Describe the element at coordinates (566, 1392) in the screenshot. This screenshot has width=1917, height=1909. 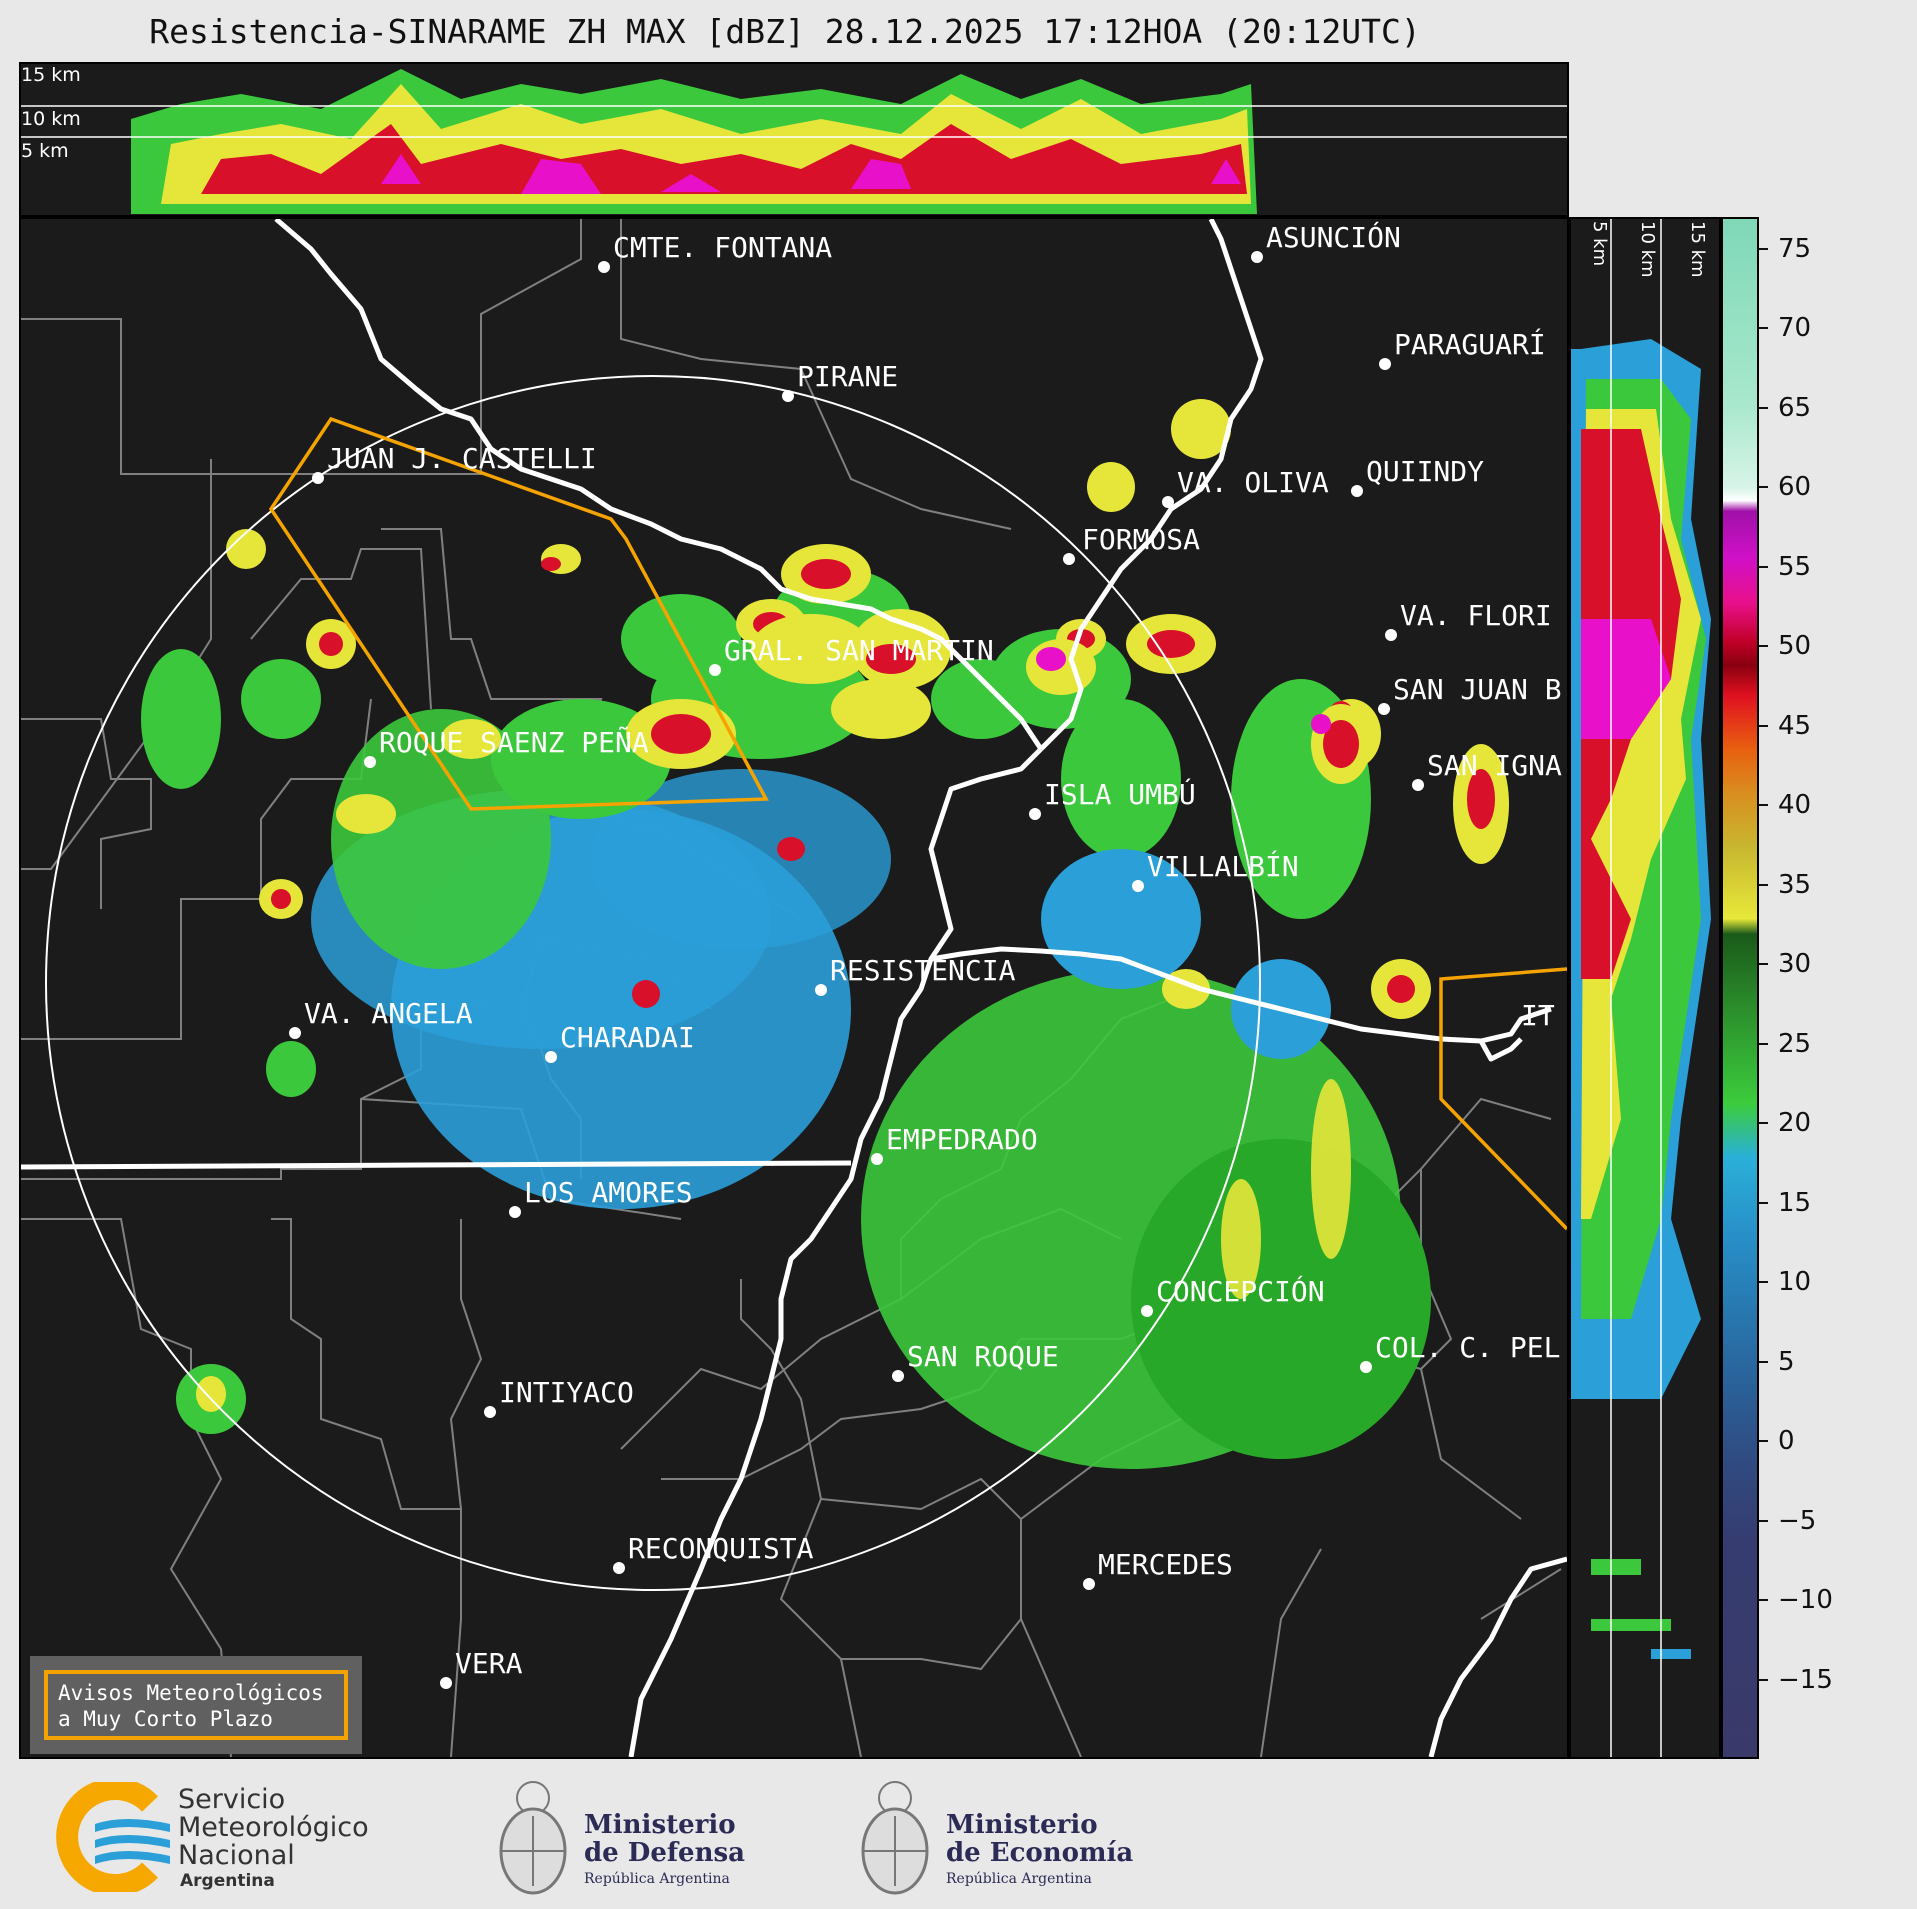
I see `city-label: INTIYACO` at that location.